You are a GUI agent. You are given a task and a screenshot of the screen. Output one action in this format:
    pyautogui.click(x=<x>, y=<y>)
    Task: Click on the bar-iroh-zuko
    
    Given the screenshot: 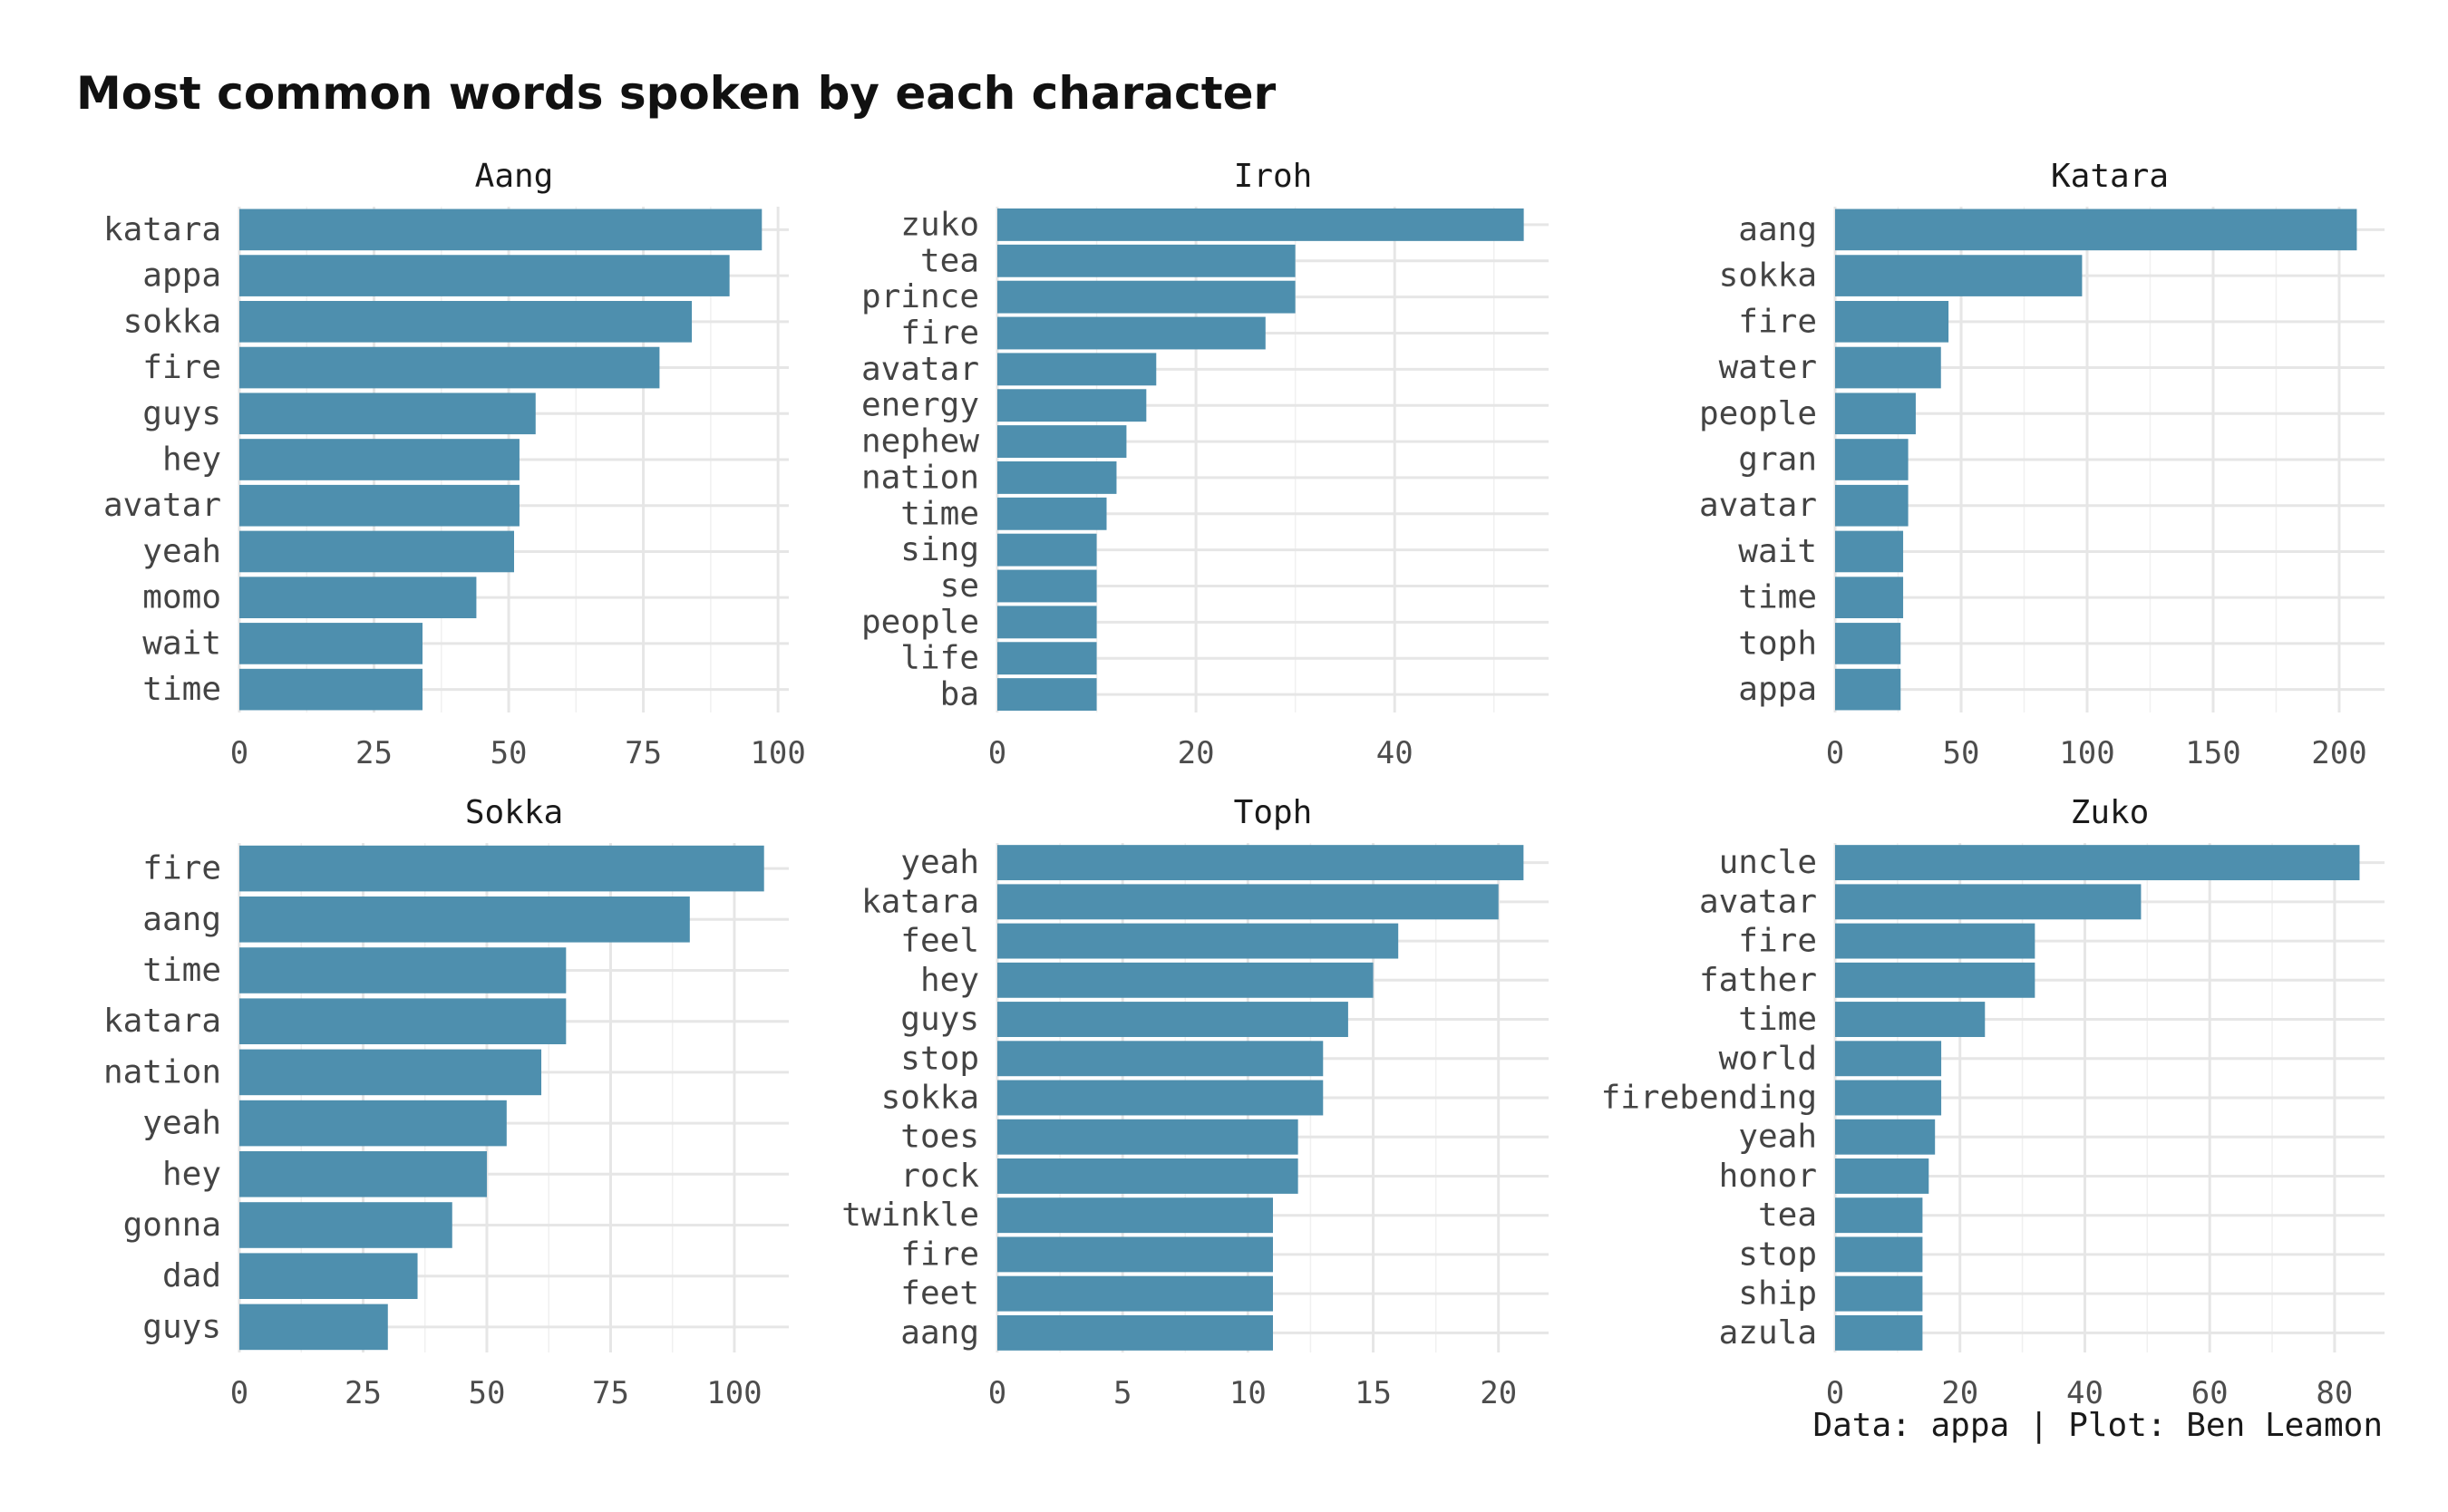 What is the action you would take?
    pyautogui.click(x=1260, y=225)
    